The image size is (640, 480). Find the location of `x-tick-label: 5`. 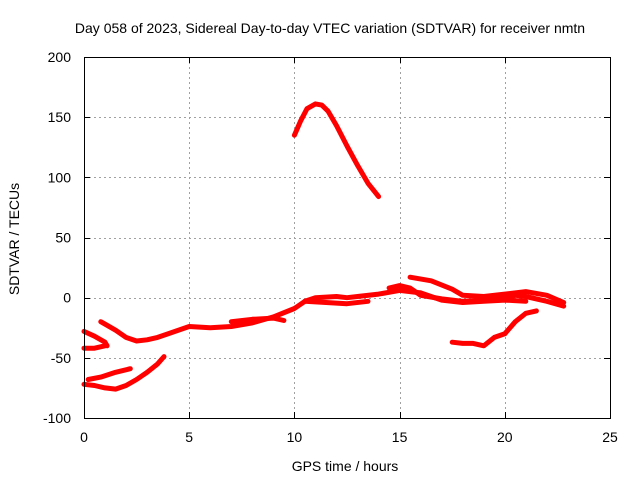

x-tick-label: 5 is located at coordinates (189, 437).